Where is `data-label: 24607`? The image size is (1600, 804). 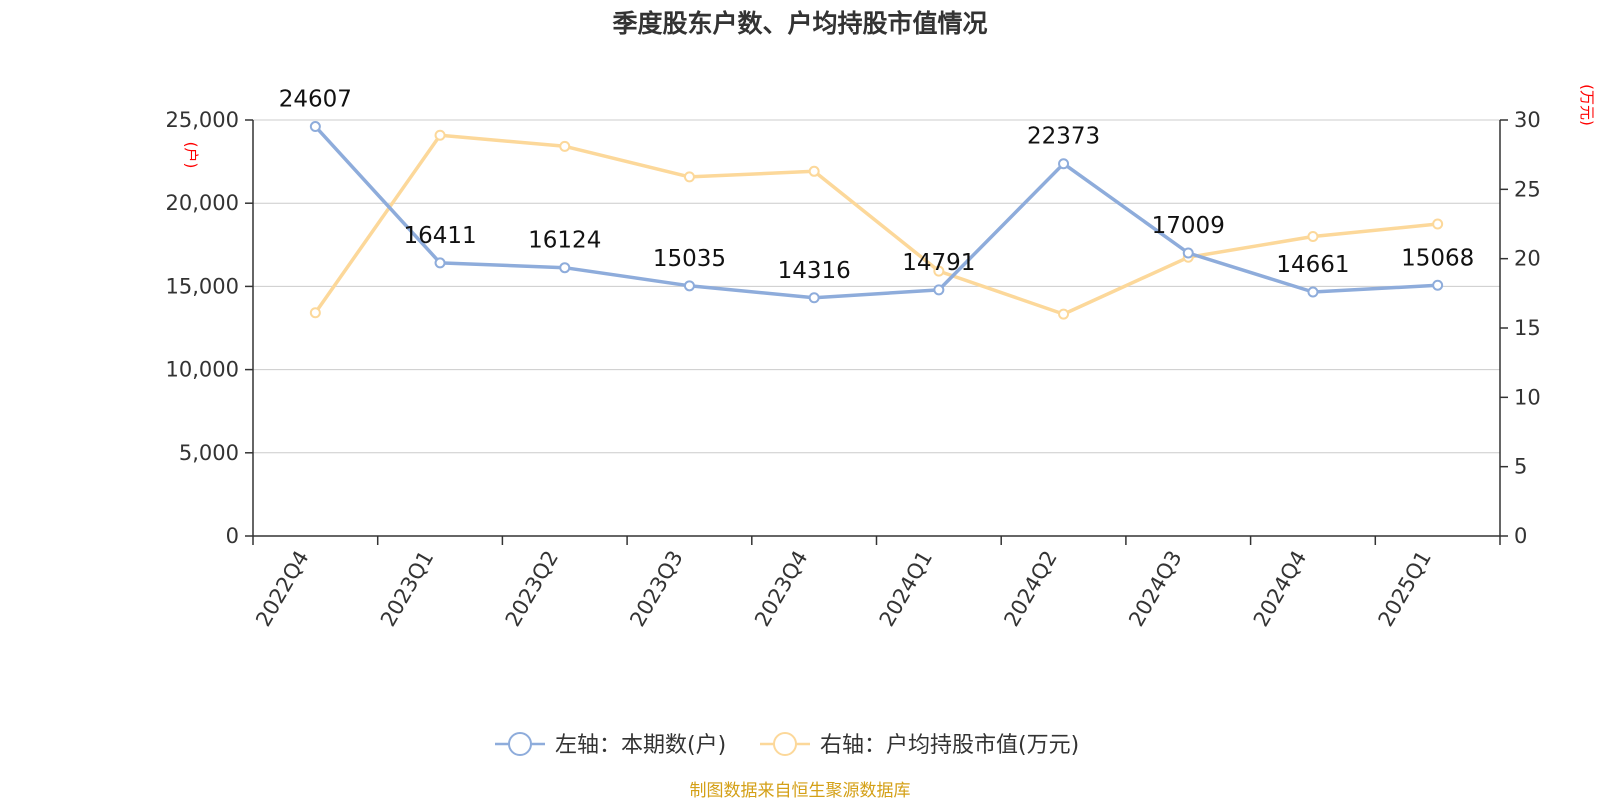 data-label: 24607 is located at coordinates (315, 100).